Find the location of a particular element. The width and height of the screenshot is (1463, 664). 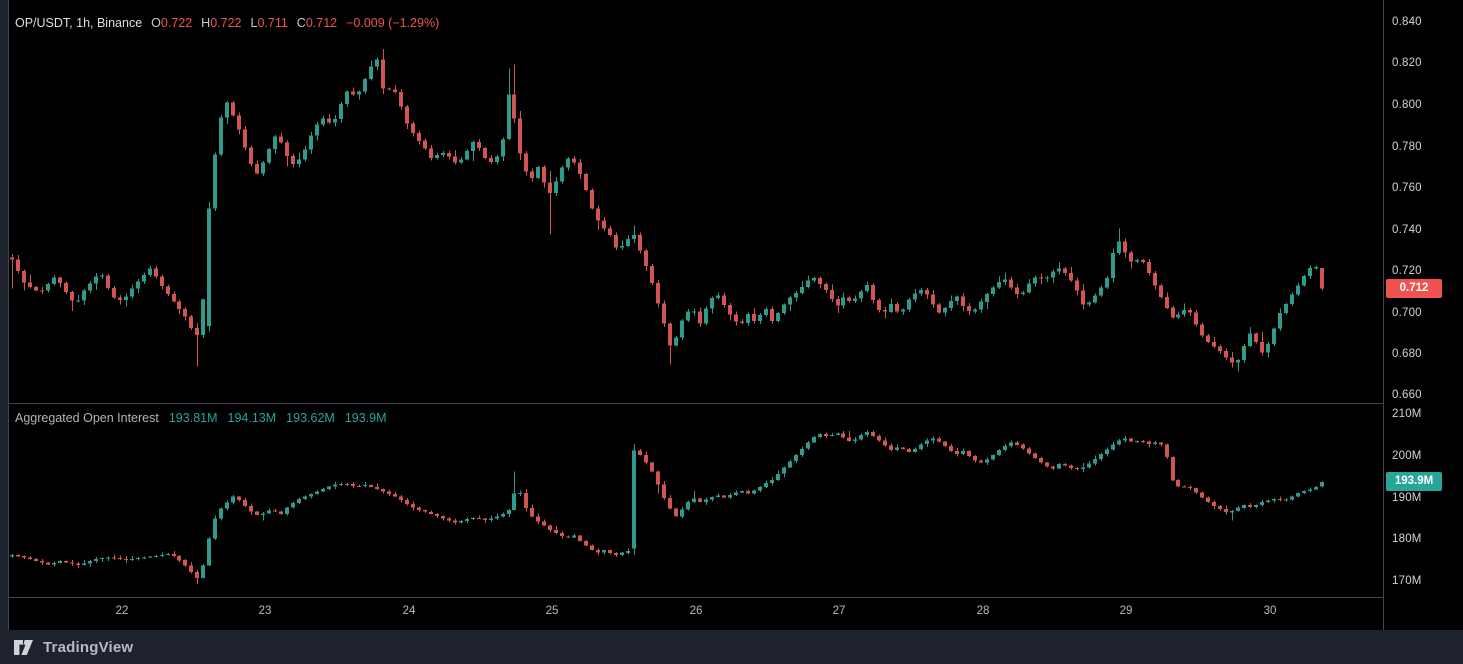

time-axis-label: 28 is located at coordinates (983, 611).